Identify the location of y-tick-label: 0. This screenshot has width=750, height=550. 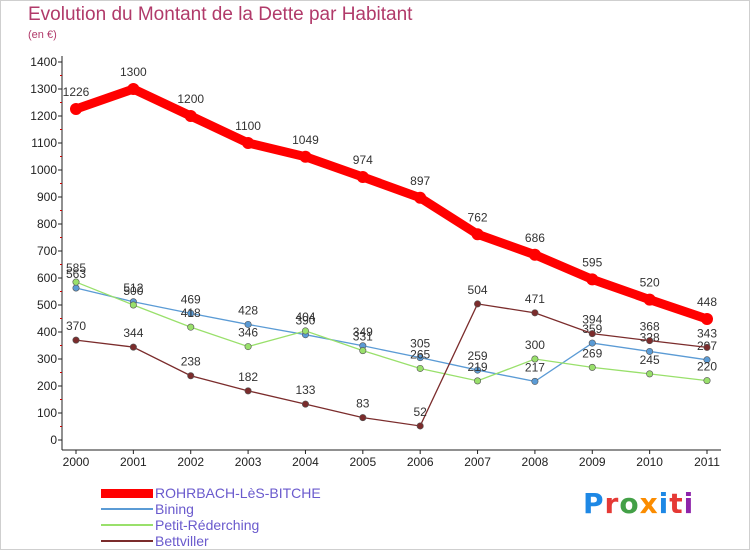
(53, 440).